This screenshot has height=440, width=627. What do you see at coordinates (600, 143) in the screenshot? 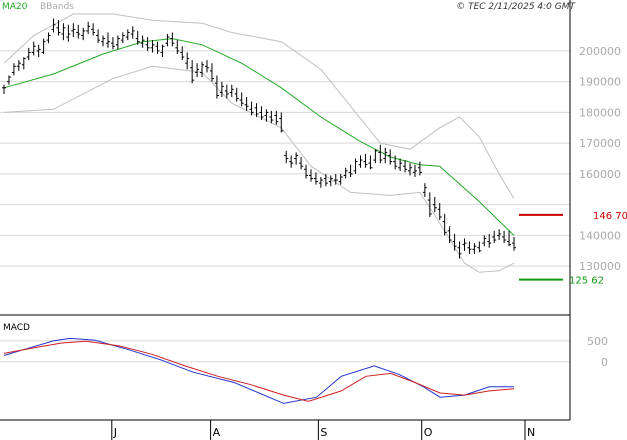
I see `price-tick-label: 170000` at bounding box center [600, 143].